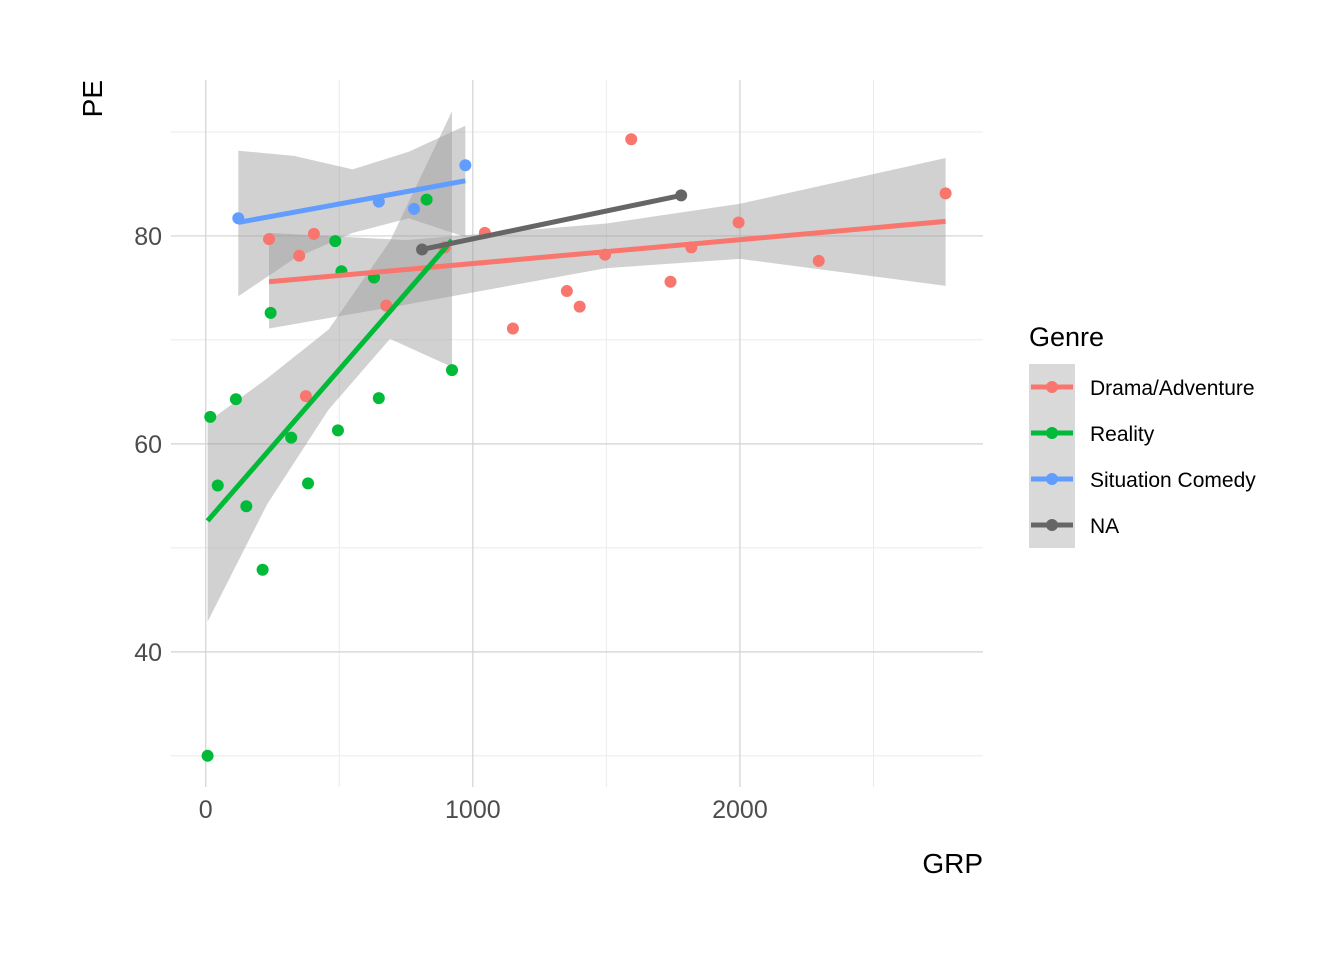 This screenshot has width=1344, height=960. I want to click on confidence-band-reality, so click(329, 366).